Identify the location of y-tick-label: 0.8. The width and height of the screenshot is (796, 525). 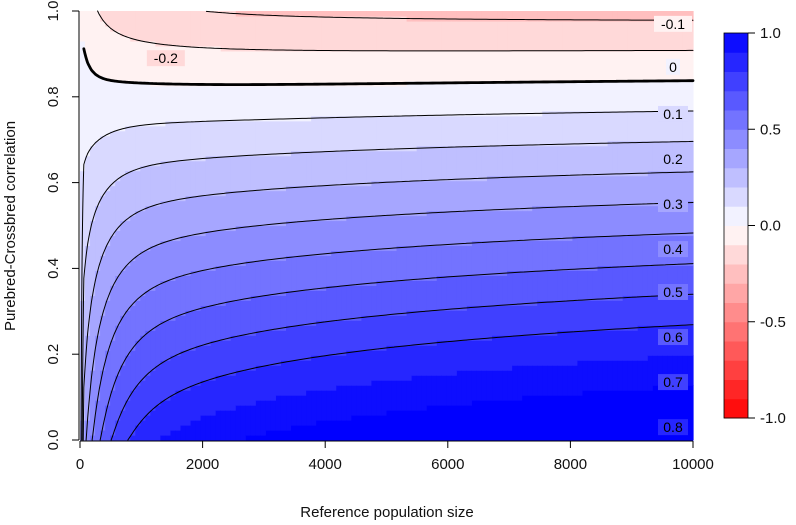
(53, 96).